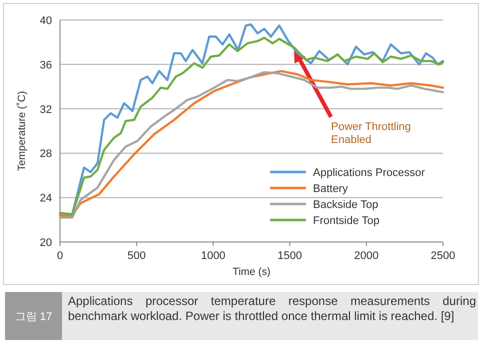  What do you see at coordinates (46, 65) in the screenshot?
I see `y-tick-label: 36` at bounding box center [46, 65].